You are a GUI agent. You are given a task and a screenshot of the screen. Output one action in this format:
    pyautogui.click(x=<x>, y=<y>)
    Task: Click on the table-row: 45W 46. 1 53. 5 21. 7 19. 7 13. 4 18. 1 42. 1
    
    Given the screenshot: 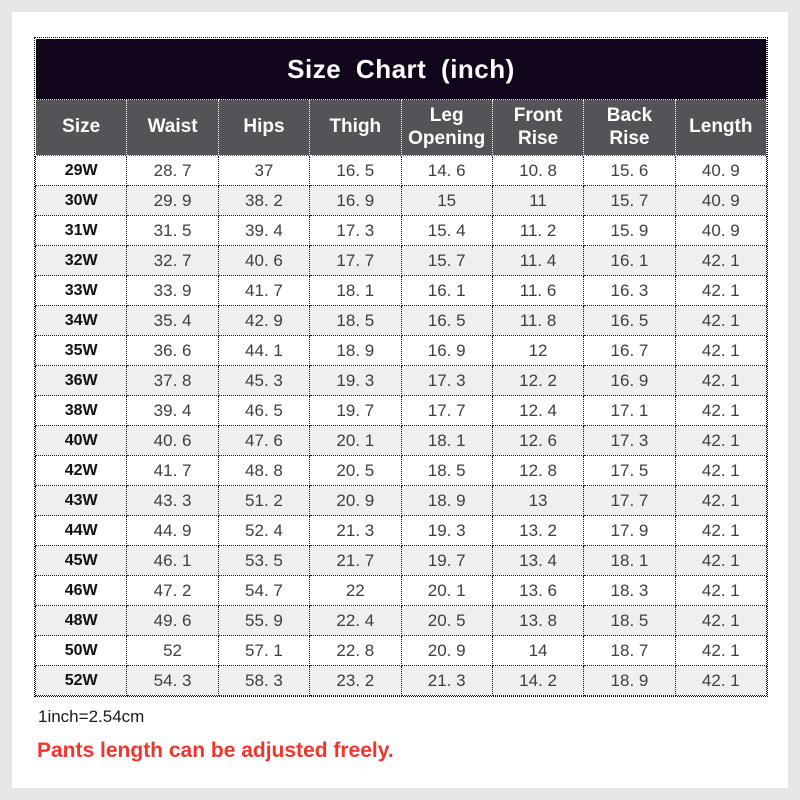 What is the action you would take?
    pyautogui.click(x=401, y=560)
    